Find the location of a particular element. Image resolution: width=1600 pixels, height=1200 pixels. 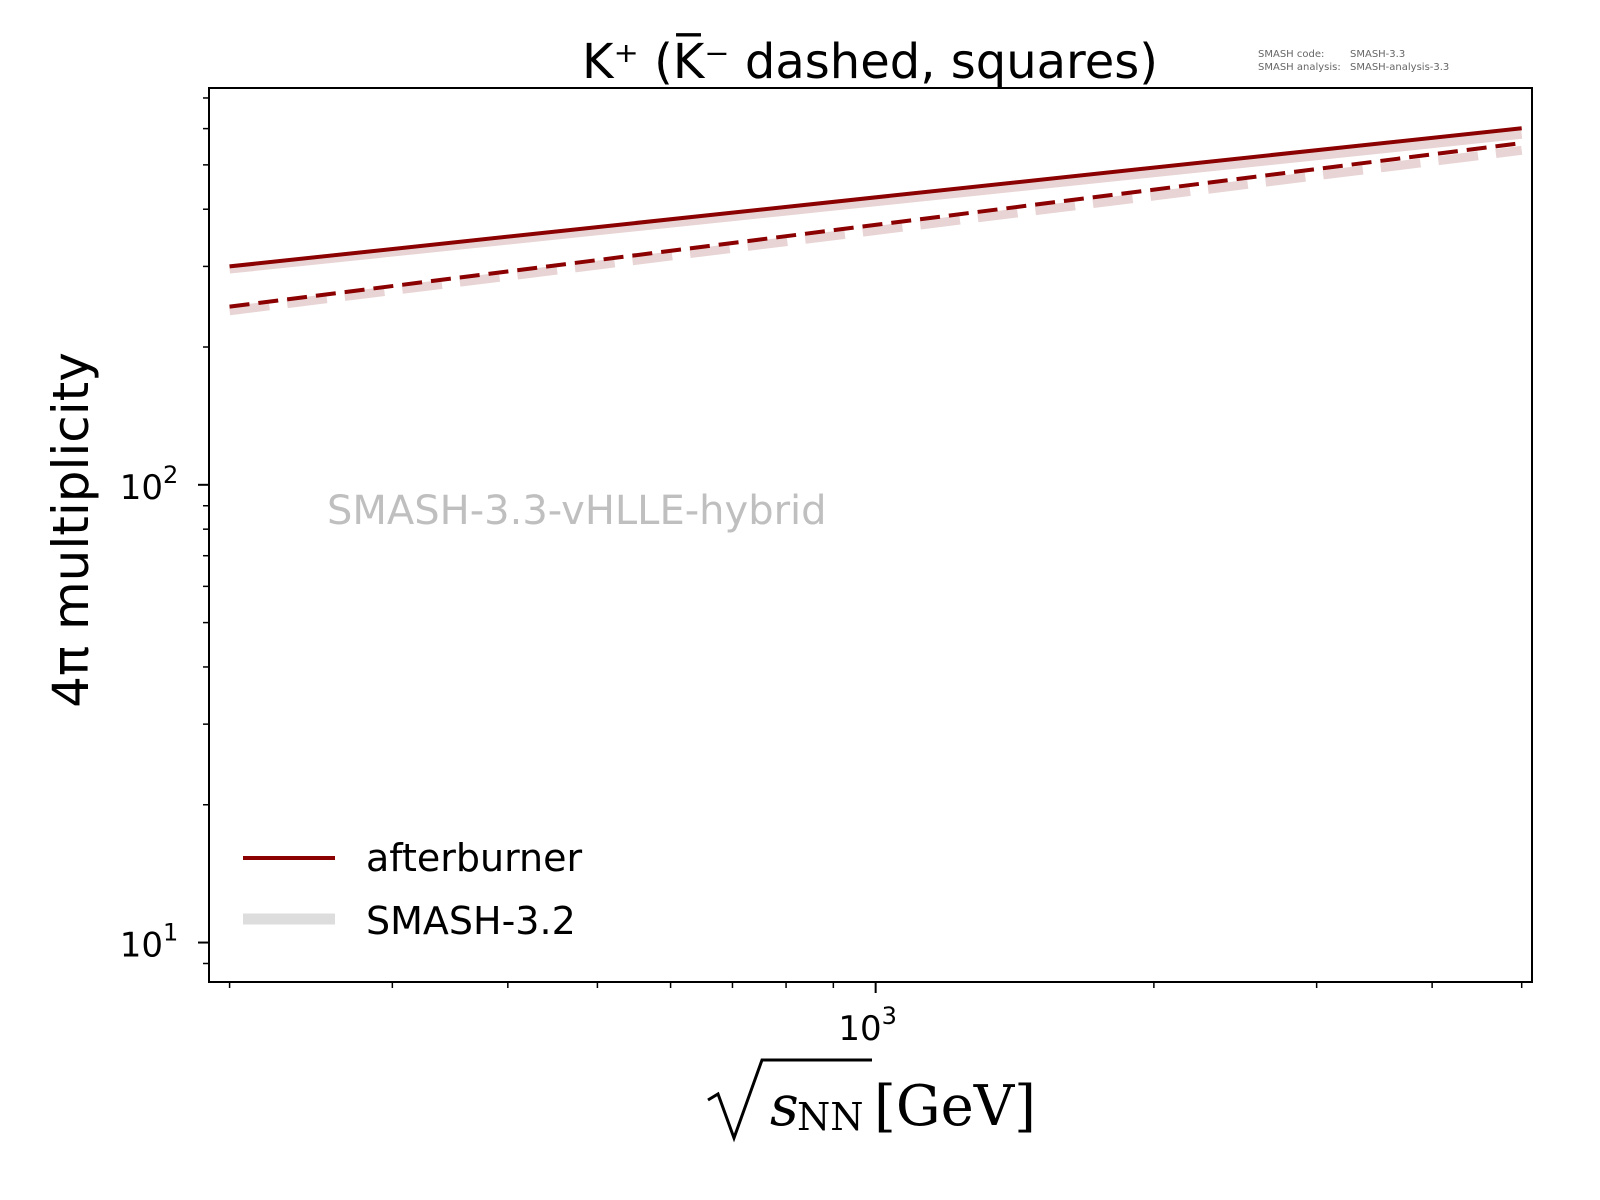

series-layer is located at coordinates (876, 221).